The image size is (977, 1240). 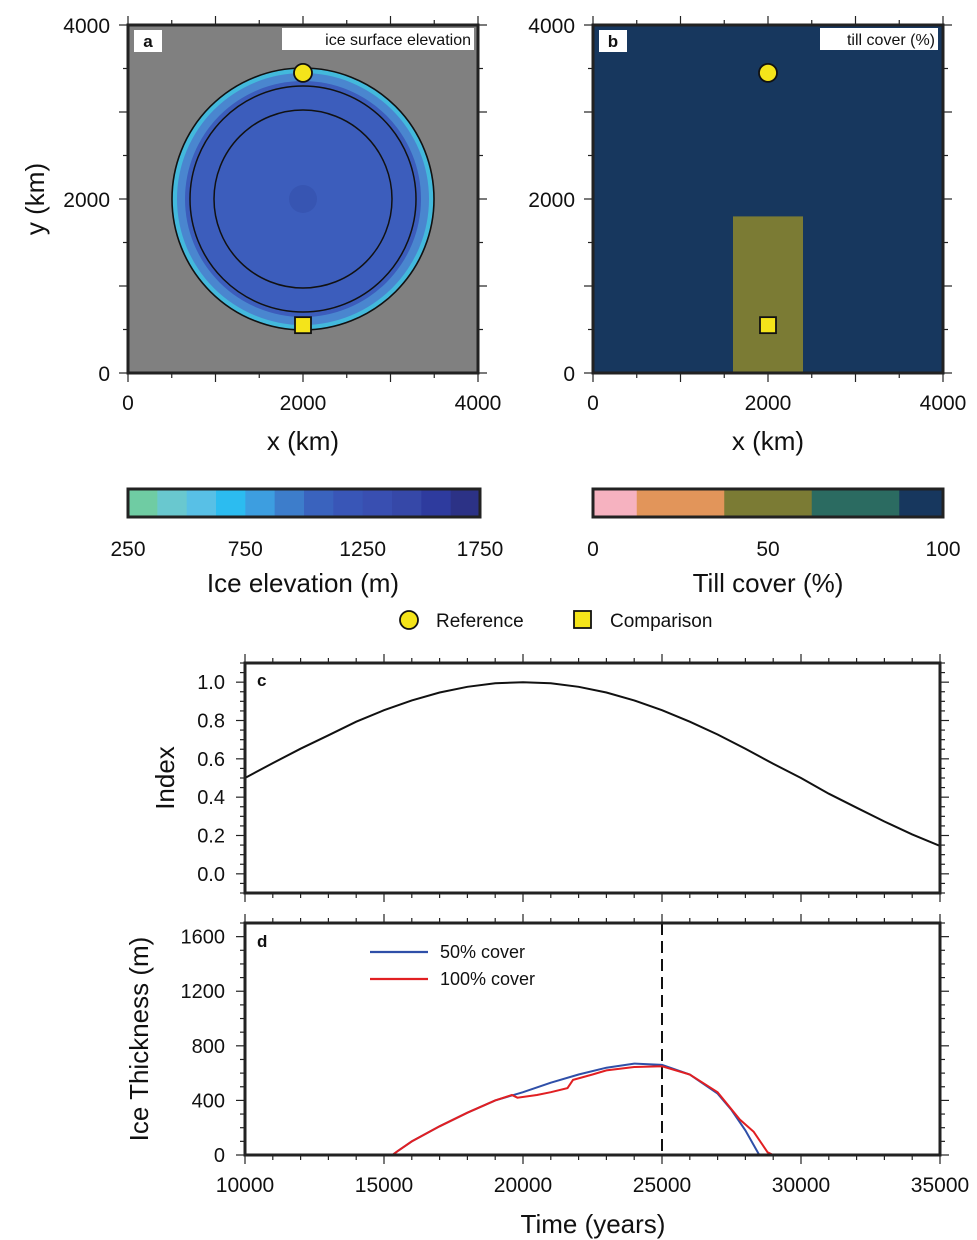 I want to click on colorbar-elevation-tick: 750, so click(x=245, y=549).